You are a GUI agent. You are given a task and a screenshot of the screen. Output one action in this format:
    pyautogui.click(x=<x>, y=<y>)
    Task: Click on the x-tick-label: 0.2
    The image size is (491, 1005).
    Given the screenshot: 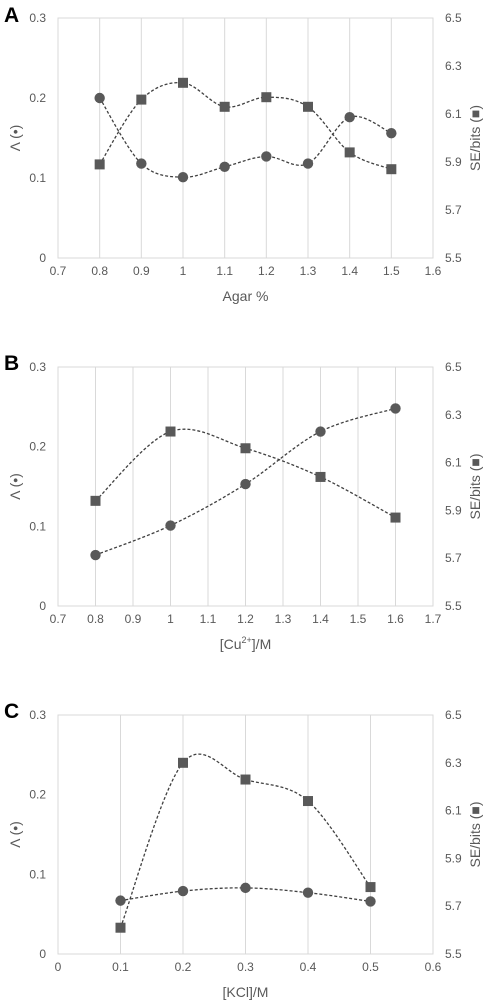 What is the action you would take?
    pyautogui.click(x=183, y=967)
    